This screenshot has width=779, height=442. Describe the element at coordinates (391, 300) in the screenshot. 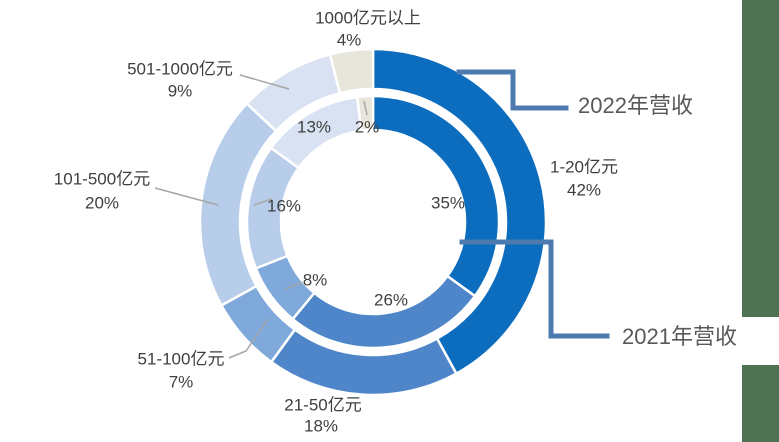

I see `label-21-50-inner-pct: 26%` at that location.